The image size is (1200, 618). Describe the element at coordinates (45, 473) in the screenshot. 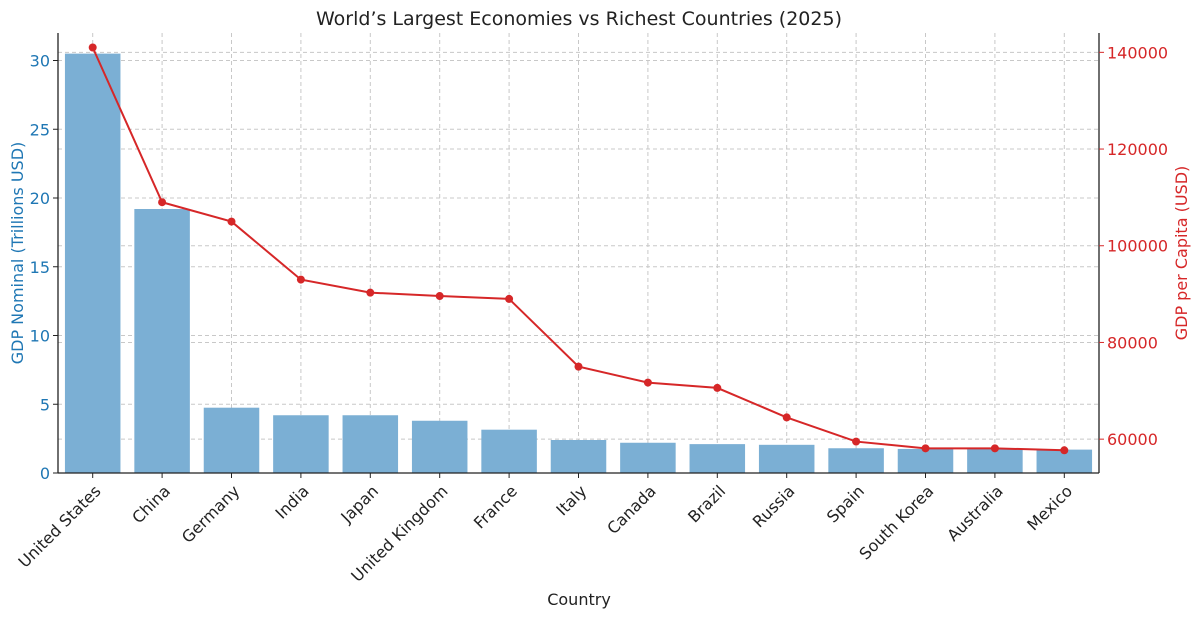

I see `left-tick-label: 0` at that location.